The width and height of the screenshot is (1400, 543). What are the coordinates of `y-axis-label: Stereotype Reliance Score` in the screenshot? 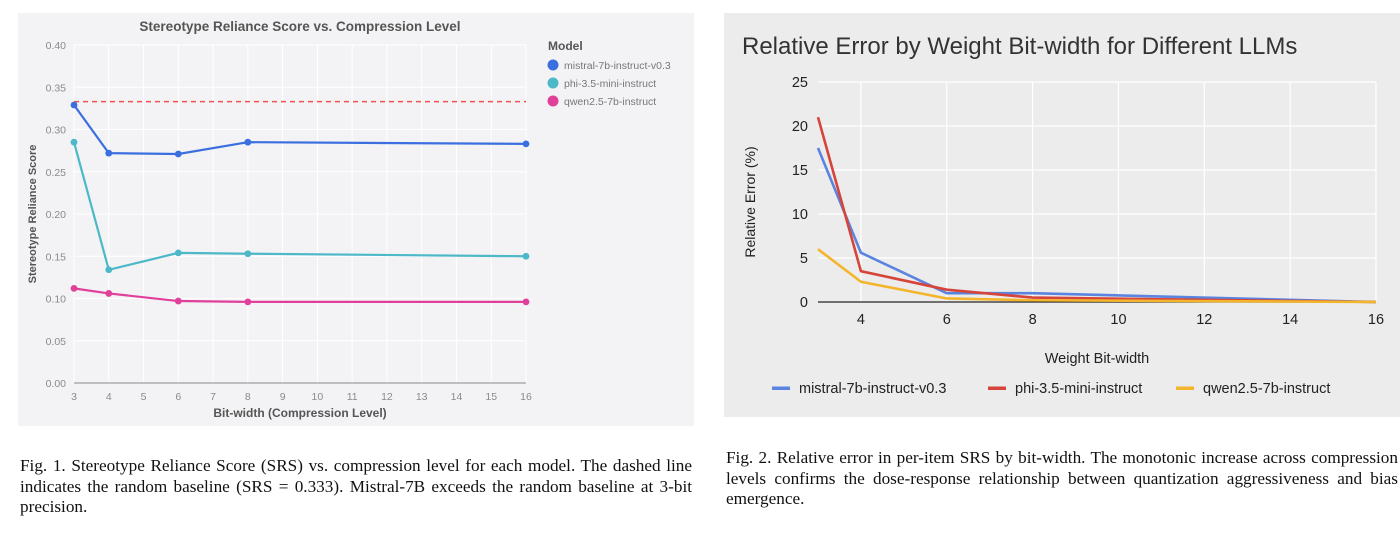 It's located at (33, 214).